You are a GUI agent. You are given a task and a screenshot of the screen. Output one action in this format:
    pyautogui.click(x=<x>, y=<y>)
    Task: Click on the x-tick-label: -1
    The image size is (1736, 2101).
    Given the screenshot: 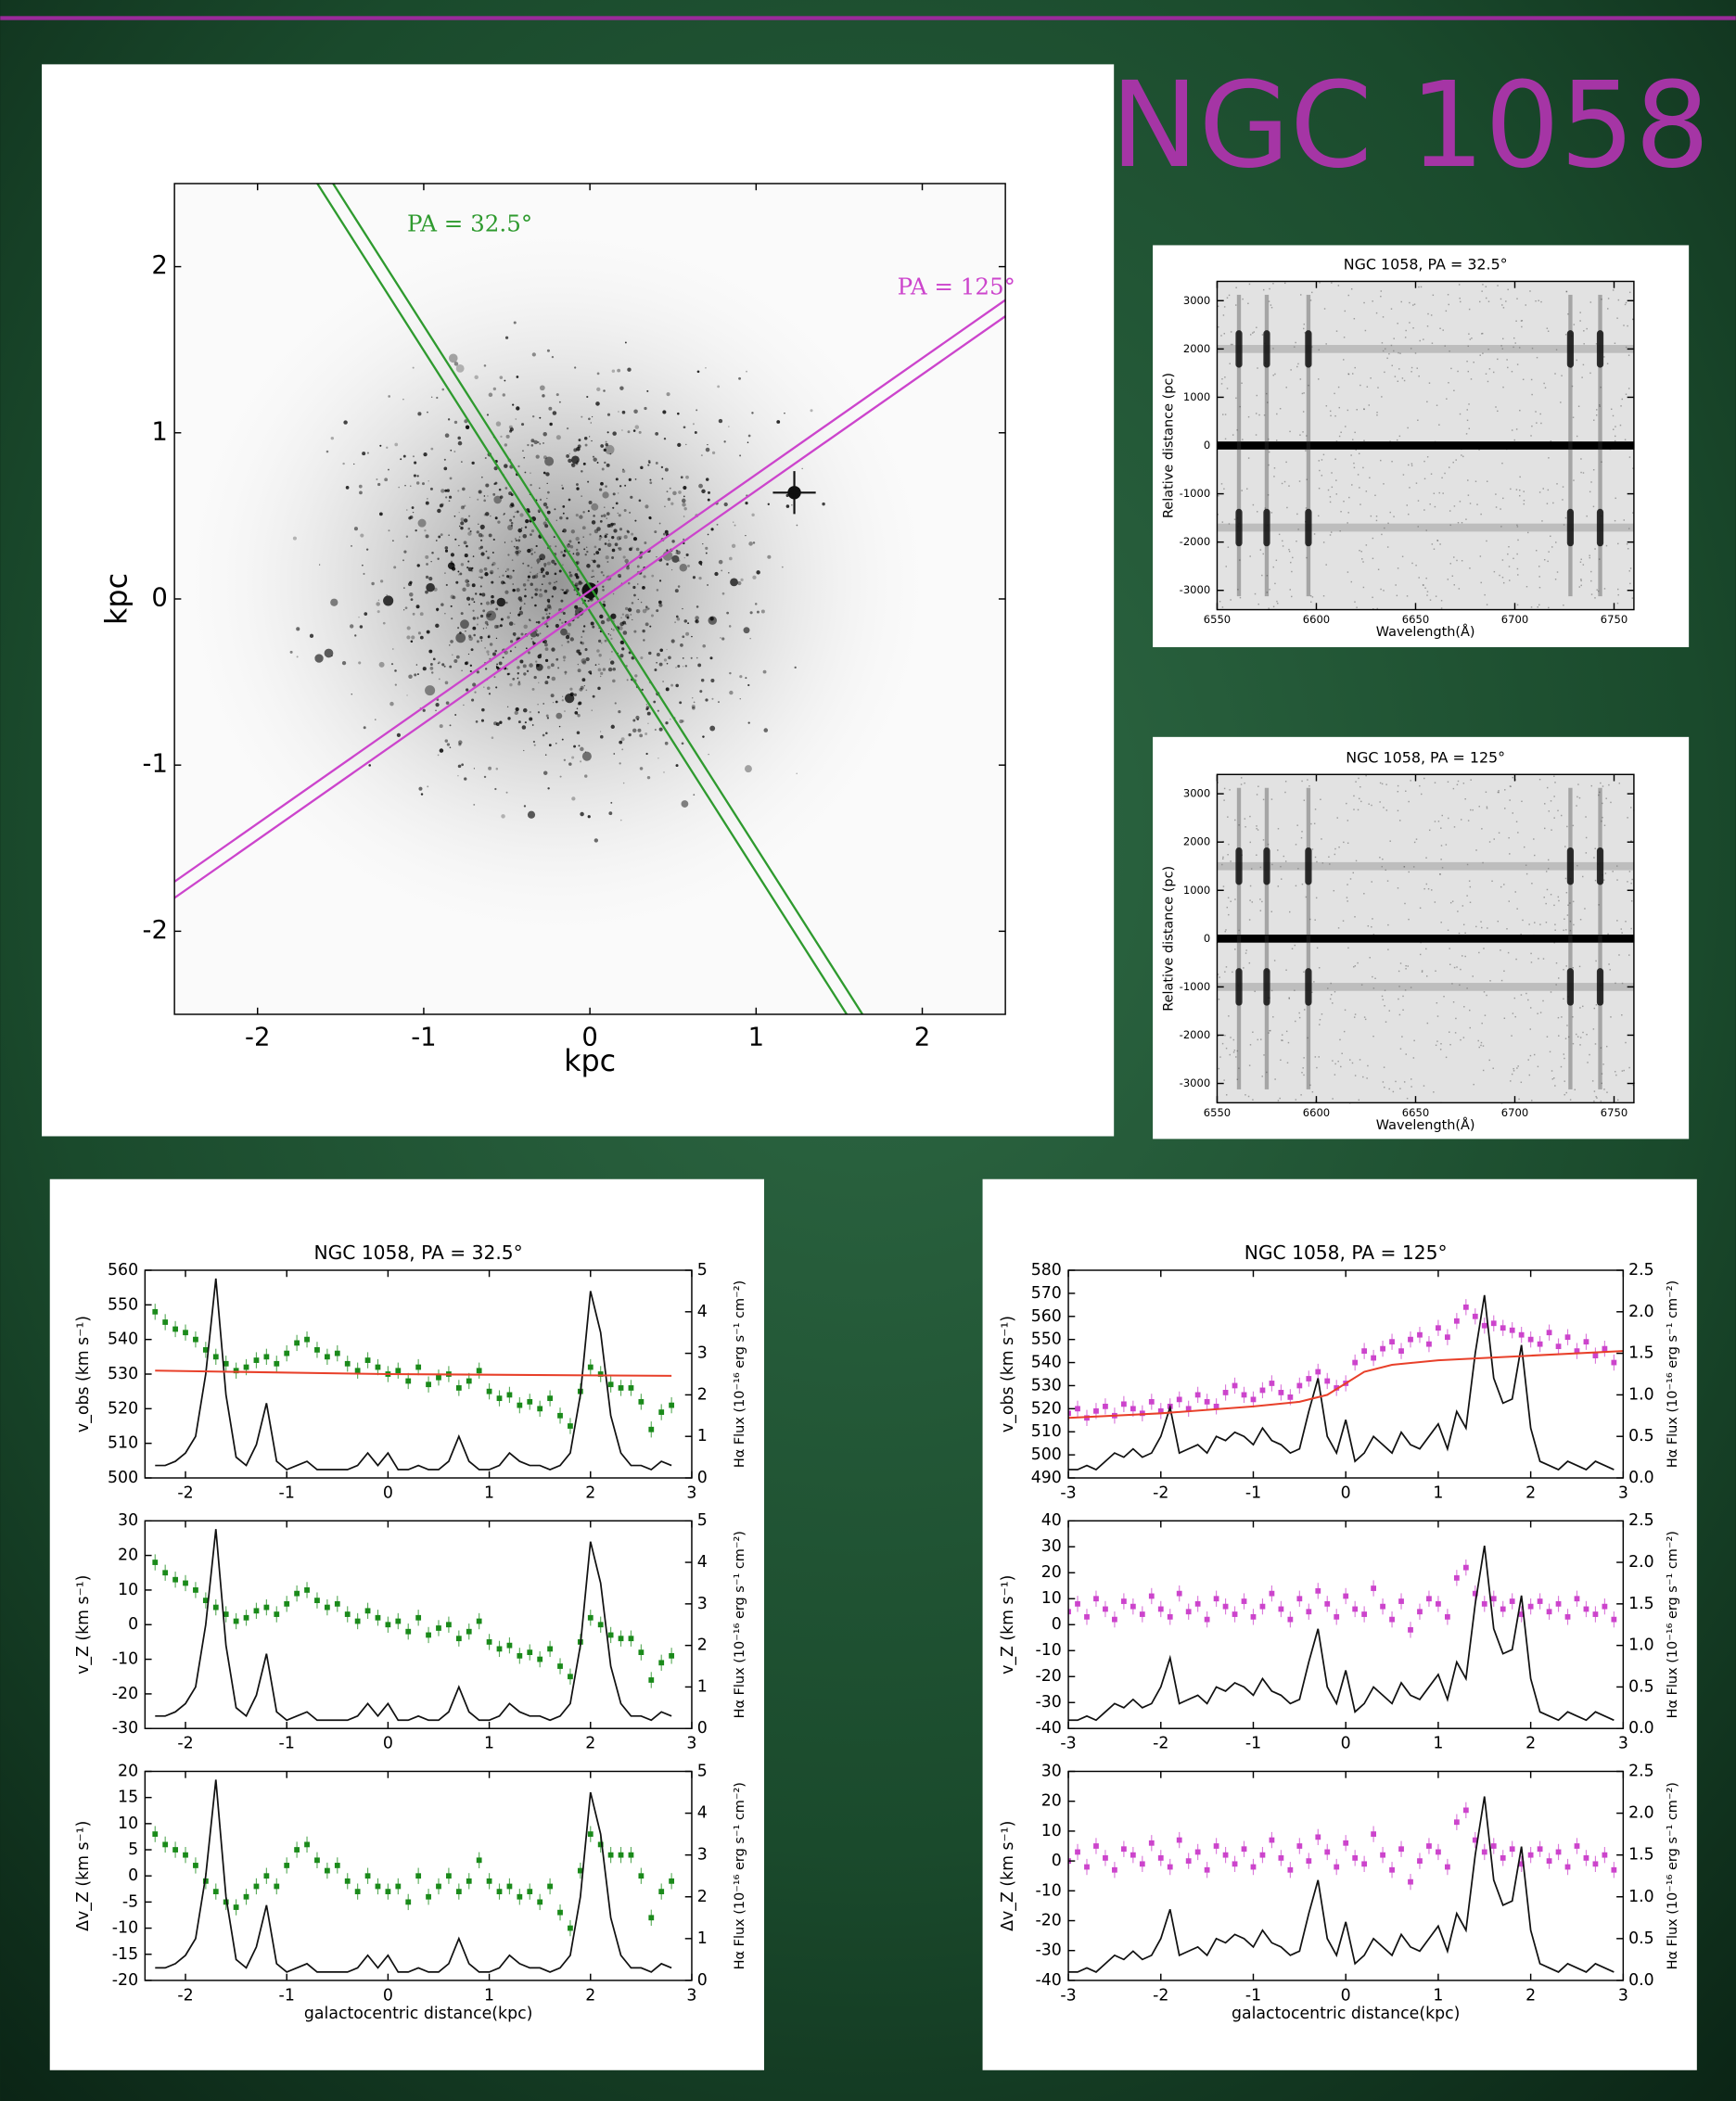 What is the action you would take?
    pyautogui.click(x=287, y=1744)
    